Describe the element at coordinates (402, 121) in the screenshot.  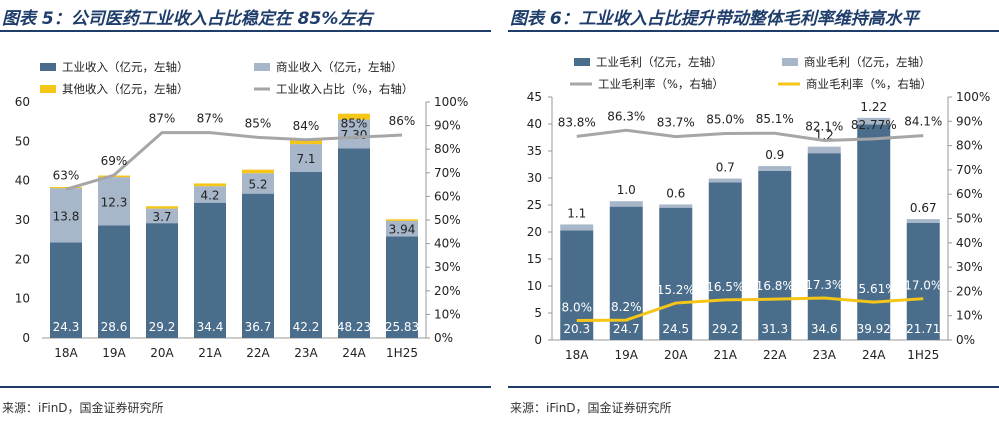
I see `data-label-industrial-share: 86%` at that location.